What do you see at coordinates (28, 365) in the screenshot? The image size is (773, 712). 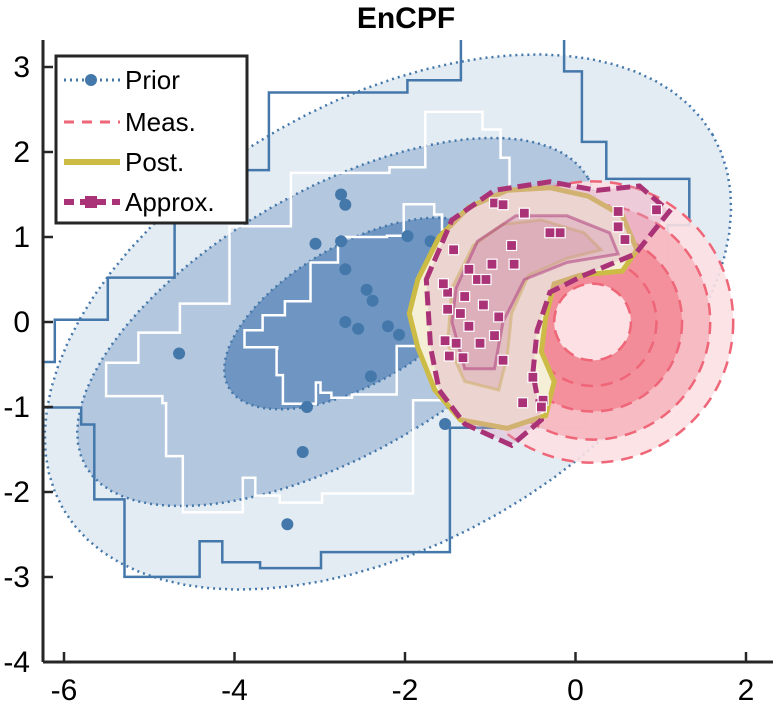 I see `y-ticks: -4 -3 -2 -1 0 1 2 3` at bounding box center [28, 365].